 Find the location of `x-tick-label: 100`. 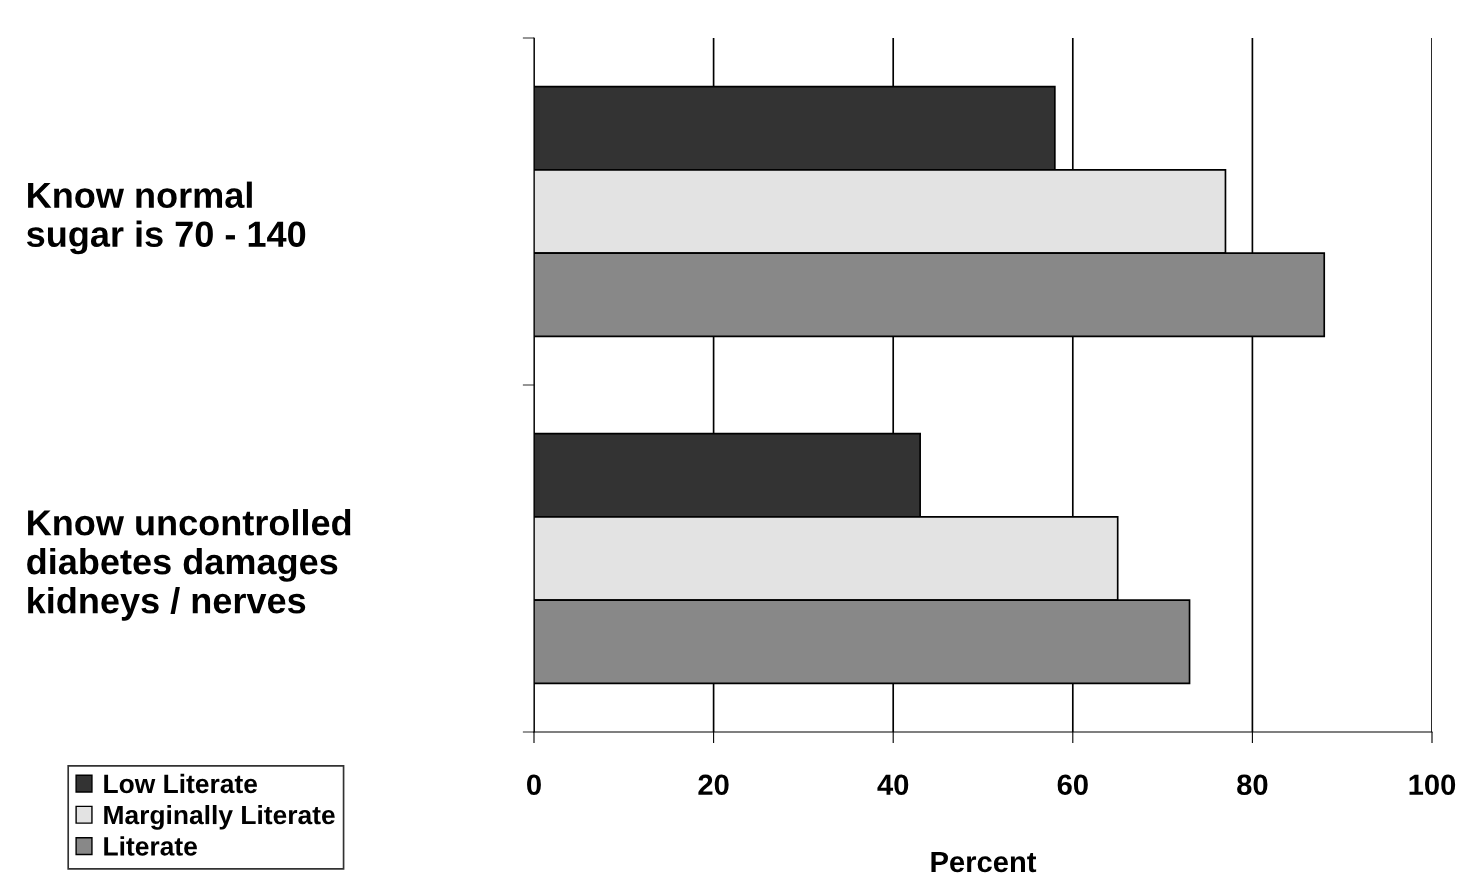

x-tick-label: 100 is located at coordinates (1432, 785).